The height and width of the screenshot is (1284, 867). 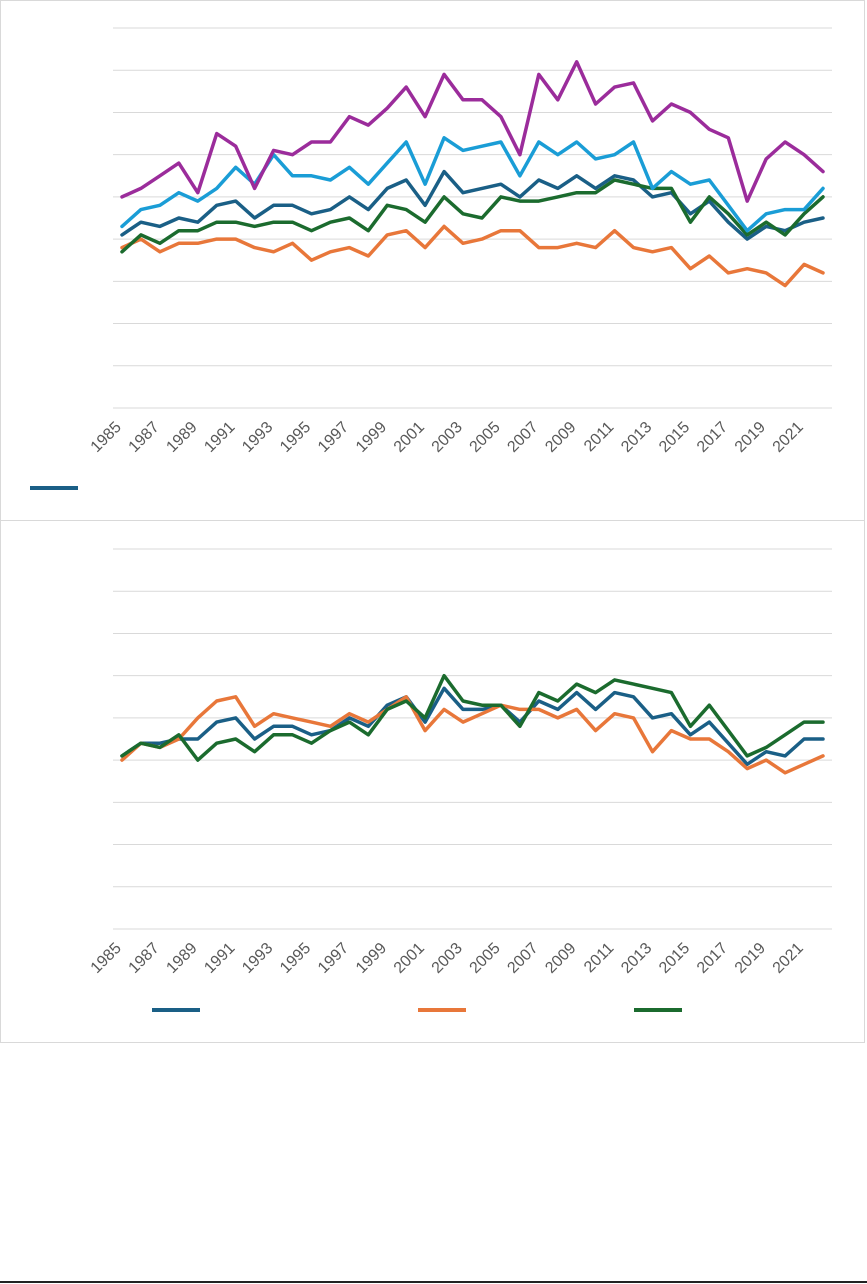 I want to click on page-bottom-rule, so click(x=433, y=1282).